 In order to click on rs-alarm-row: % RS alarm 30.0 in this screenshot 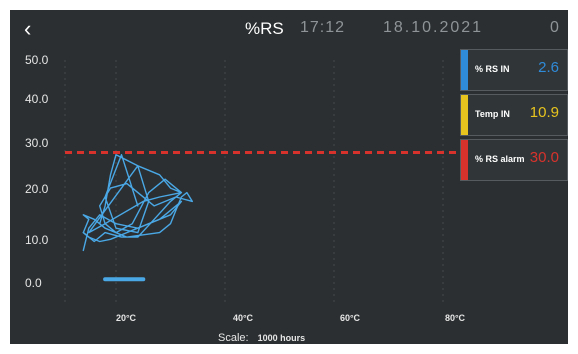, I will do `click(514, 160)`.